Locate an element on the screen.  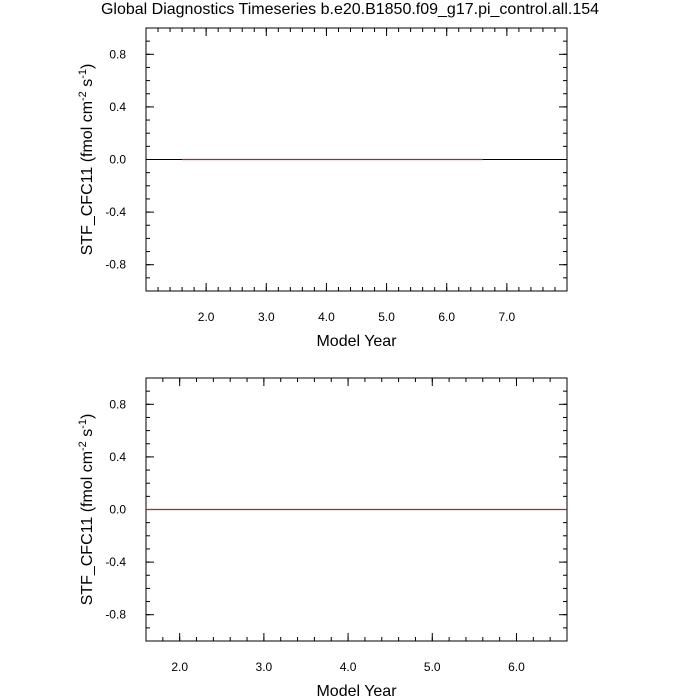
x-tick-label: 7.0 is located at coordinates (507, 317).